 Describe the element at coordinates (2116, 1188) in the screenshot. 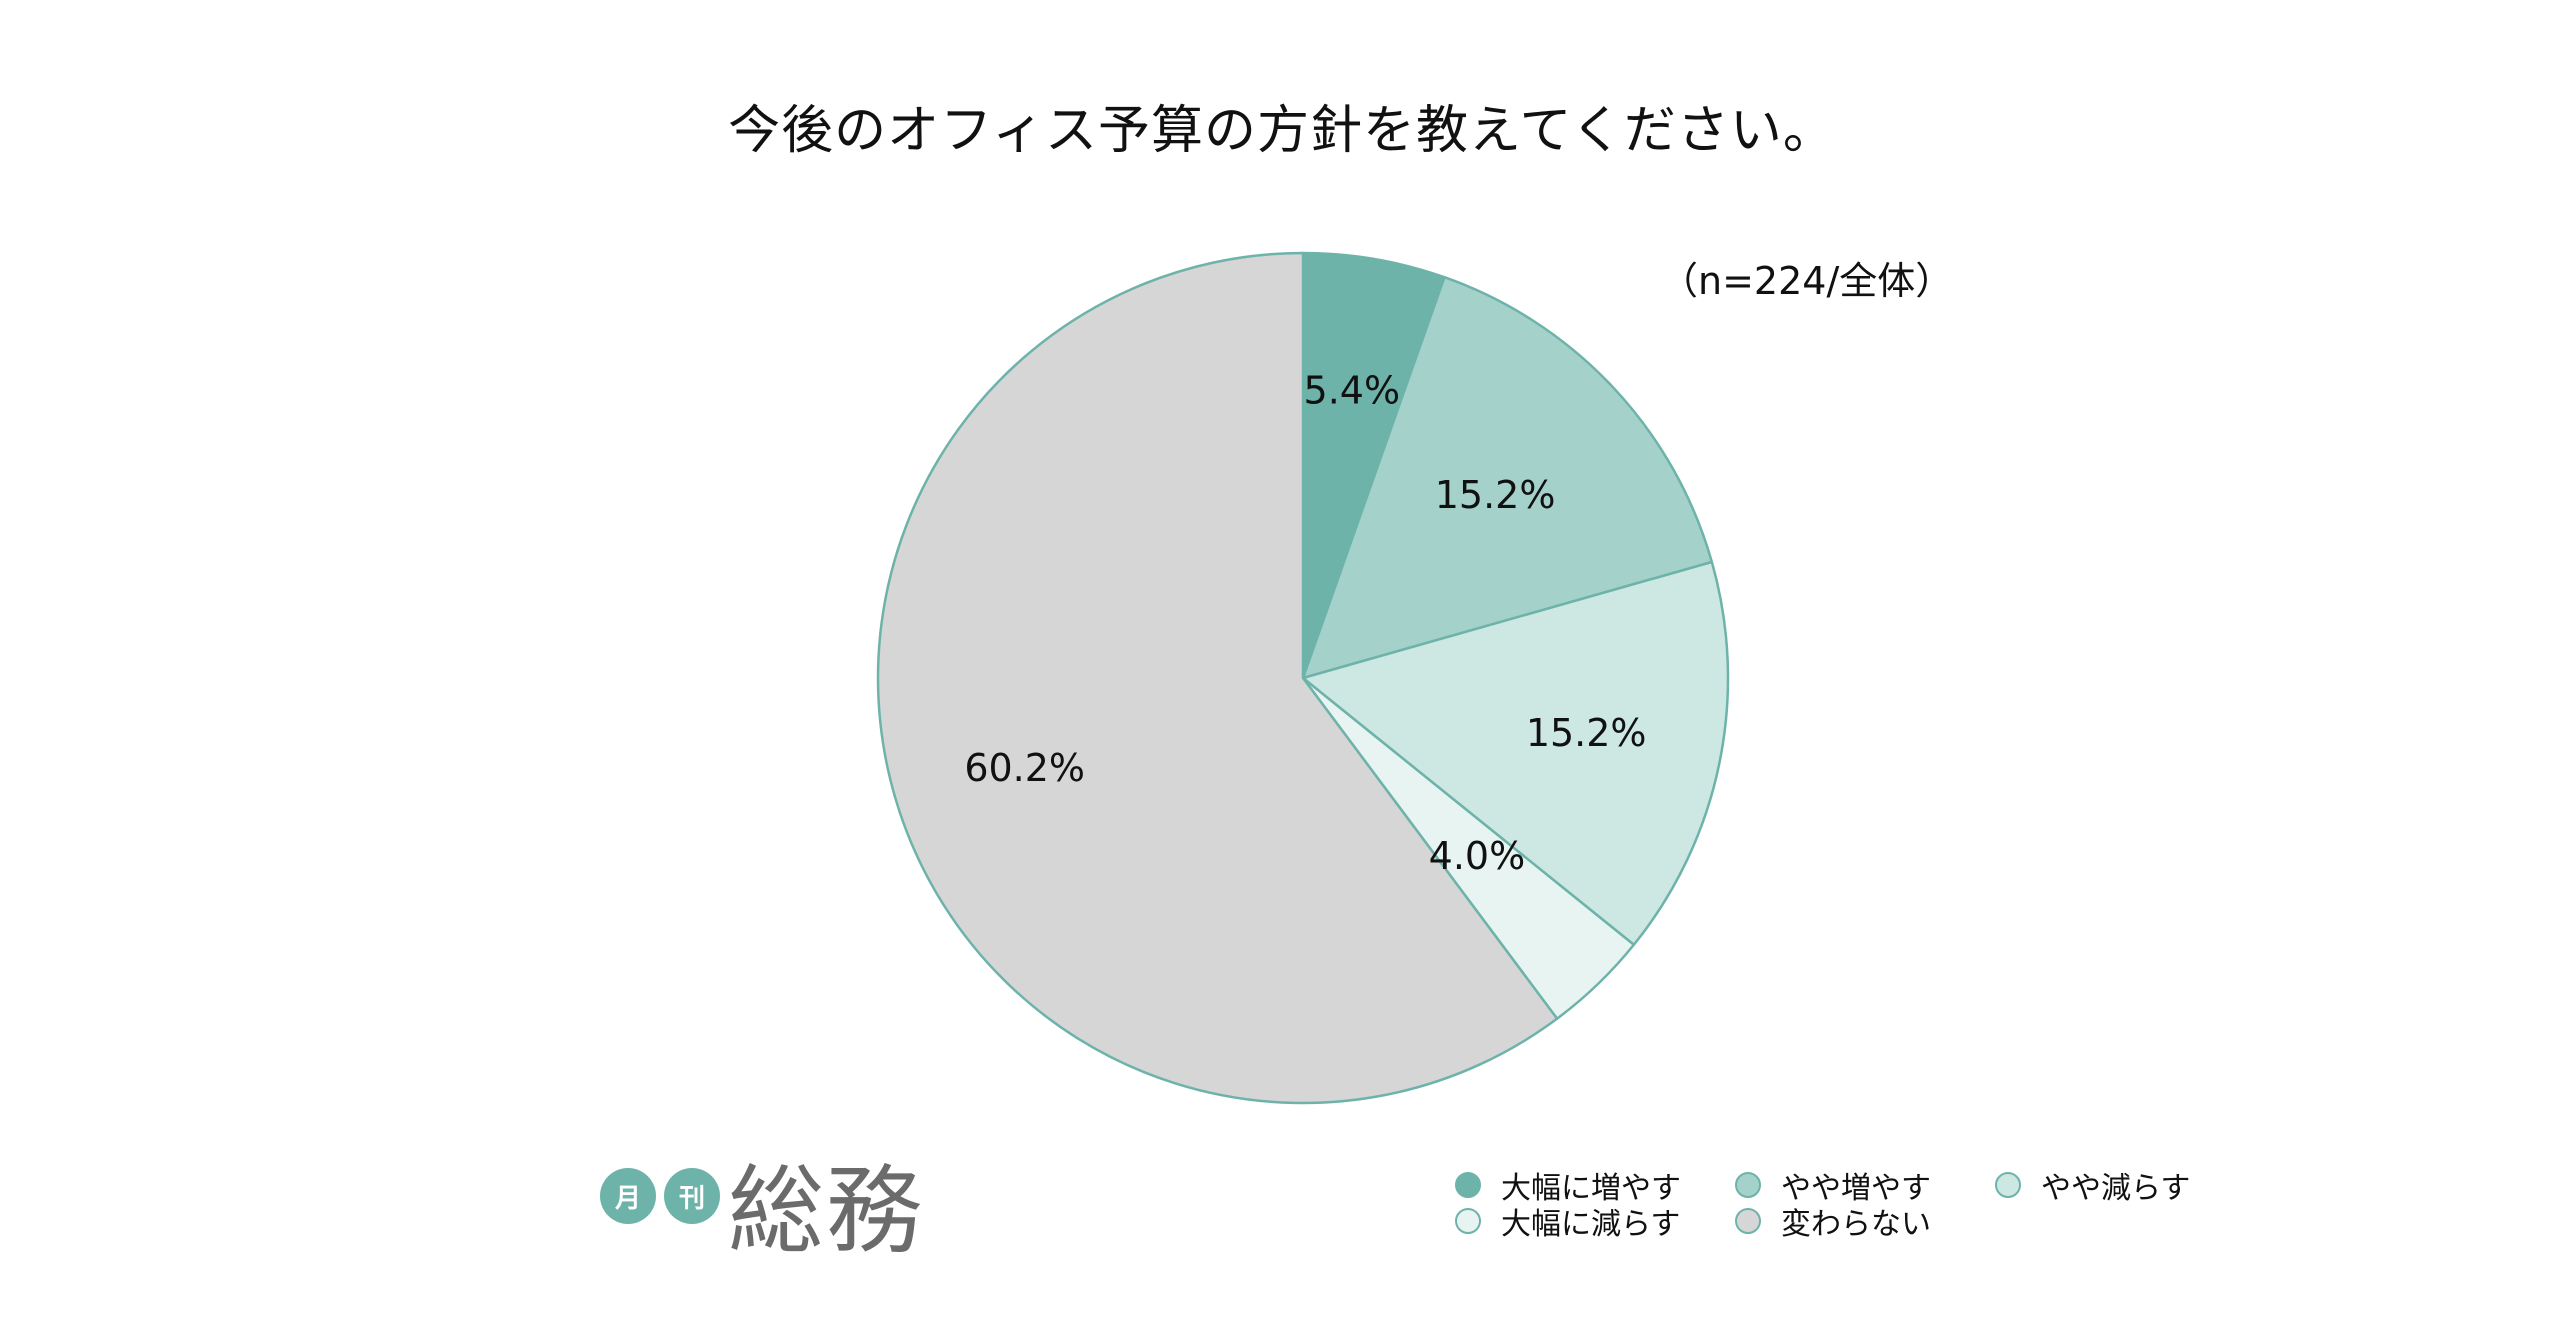

I see `legend-label-2: やや減らす` at that location.